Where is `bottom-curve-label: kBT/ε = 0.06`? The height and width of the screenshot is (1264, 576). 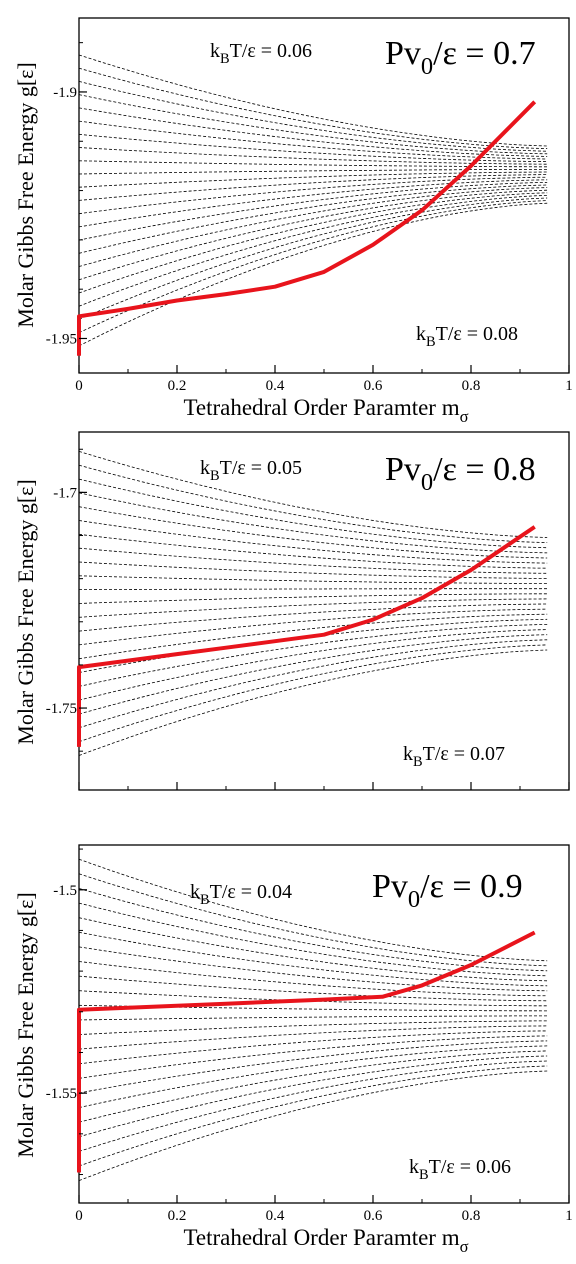 bottom-curve-label: kBT/ε = 0.06 is located at coordinates (460, 1169).